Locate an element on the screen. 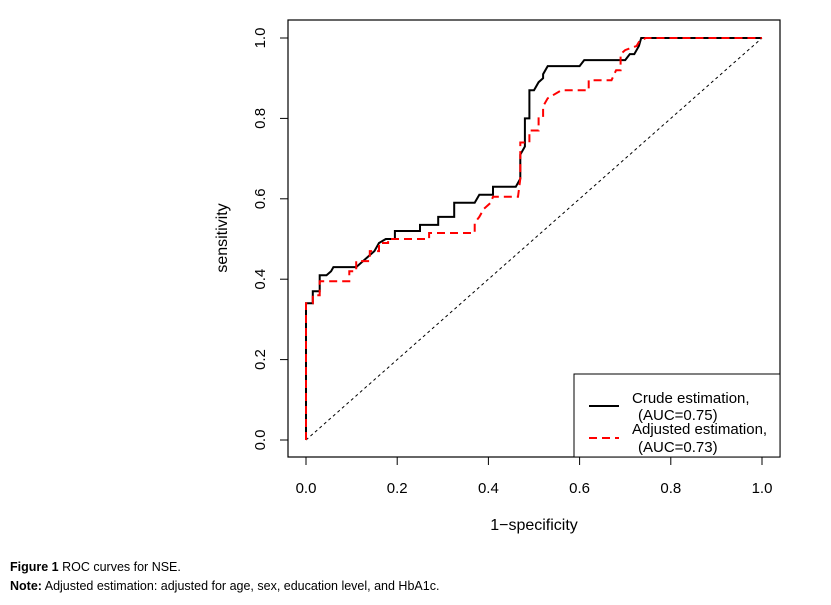  figure-caption: Figure 1 ROC curves for NSE. is located at coordinates (95, 567).